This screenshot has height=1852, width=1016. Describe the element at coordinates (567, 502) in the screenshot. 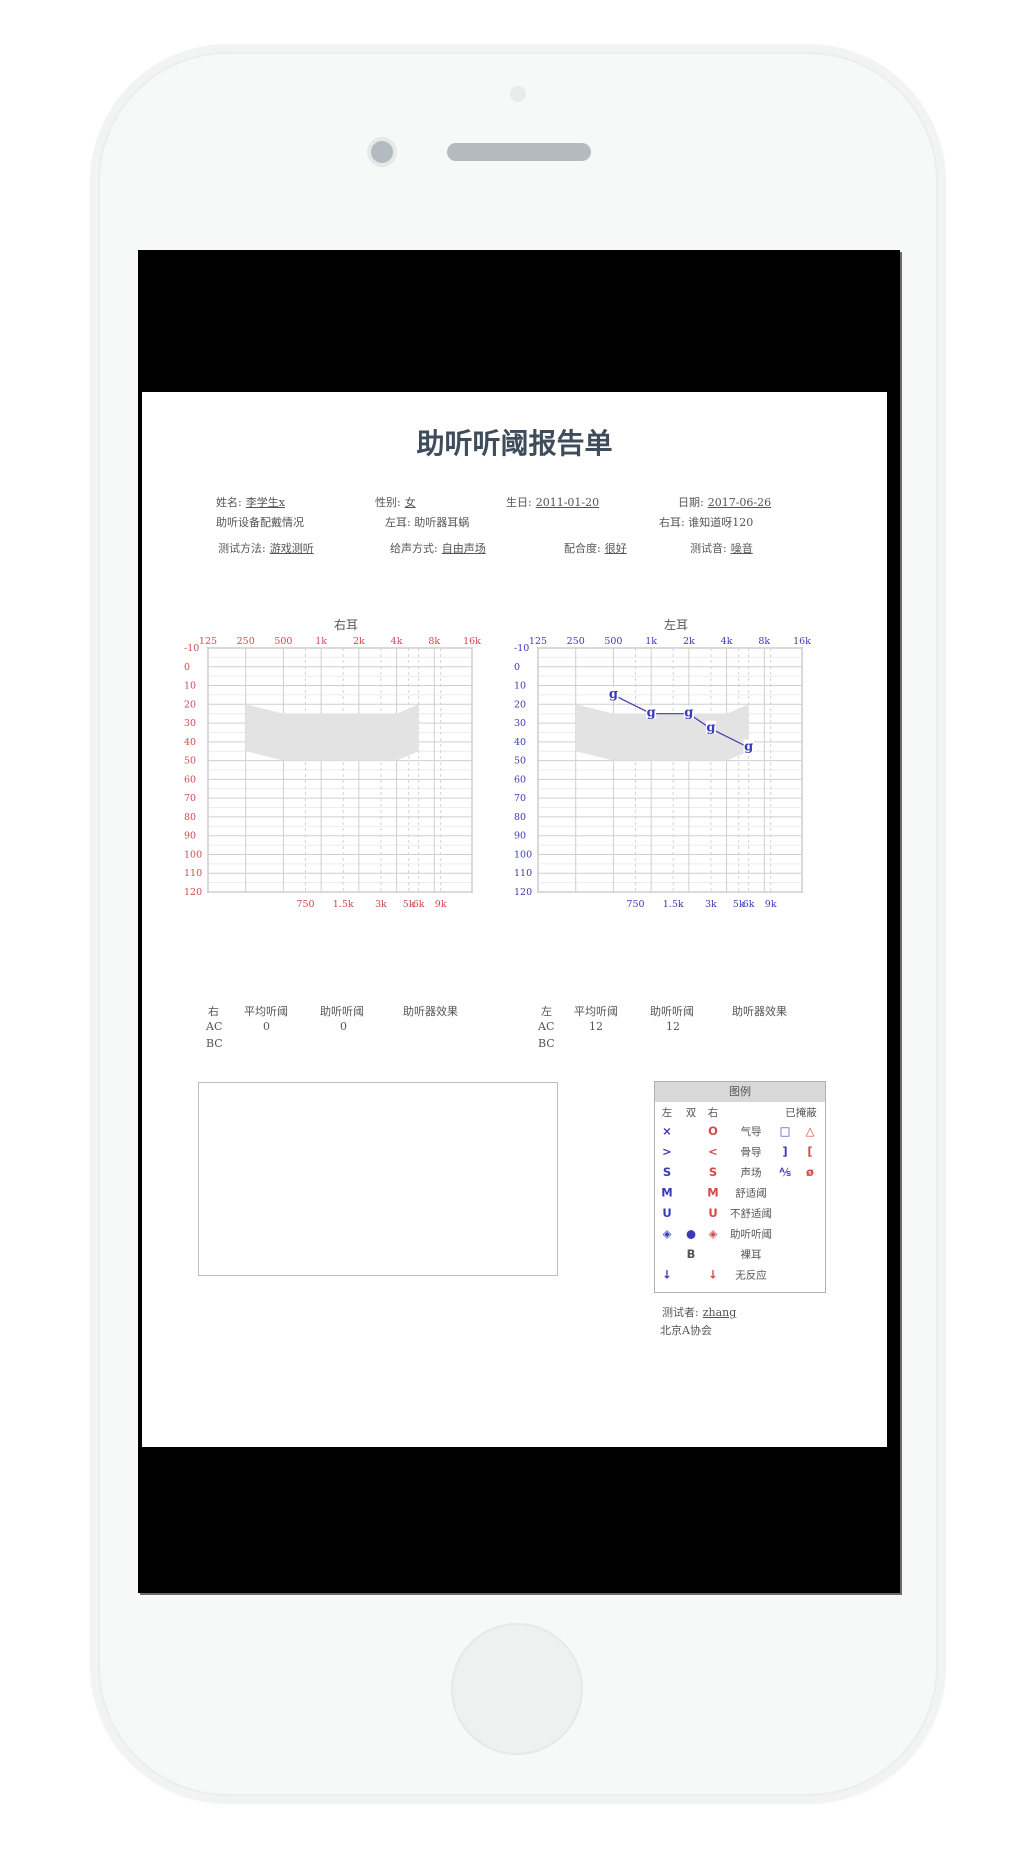

I see `birth-value: 2011-01-20` at that location.